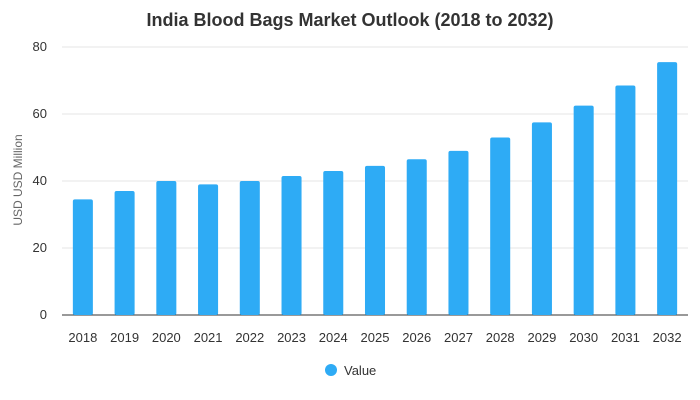  I want to click on legend: Value, so click(350, 370).